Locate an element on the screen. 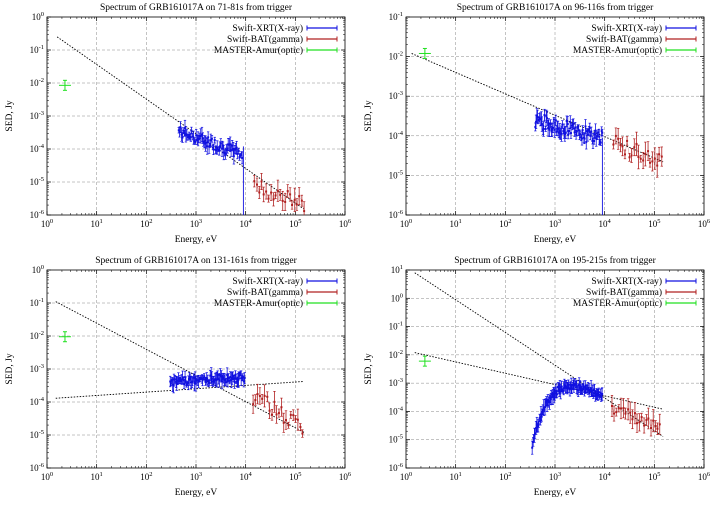  x-tick-label: 10⁰ is located at coordinates (406, 223).